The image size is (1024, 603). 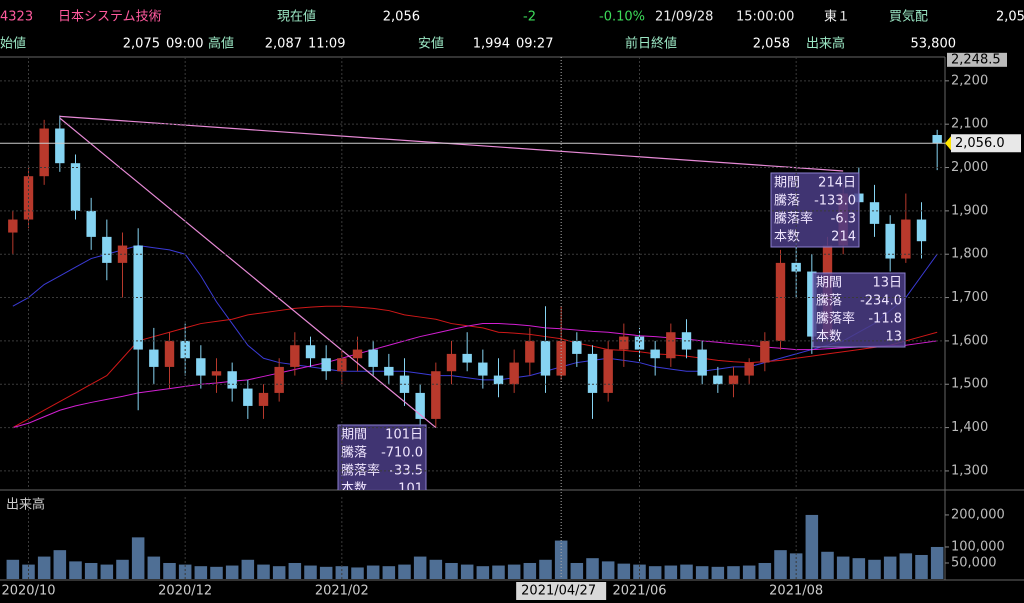 What do you see at coordinates (529, 17) in the screenshot?
I see `header-item: -2` at bounding box center [529, 17].